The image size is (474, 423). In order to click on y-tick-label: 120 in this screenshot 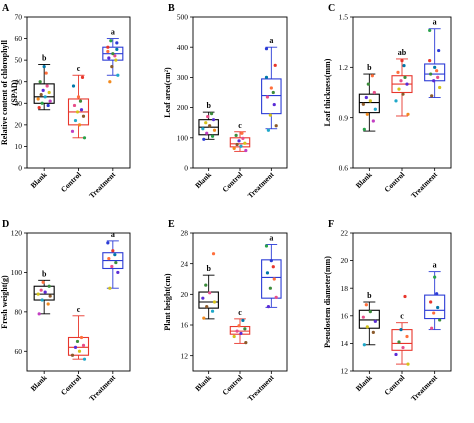, I will do `click(17, 233)`.